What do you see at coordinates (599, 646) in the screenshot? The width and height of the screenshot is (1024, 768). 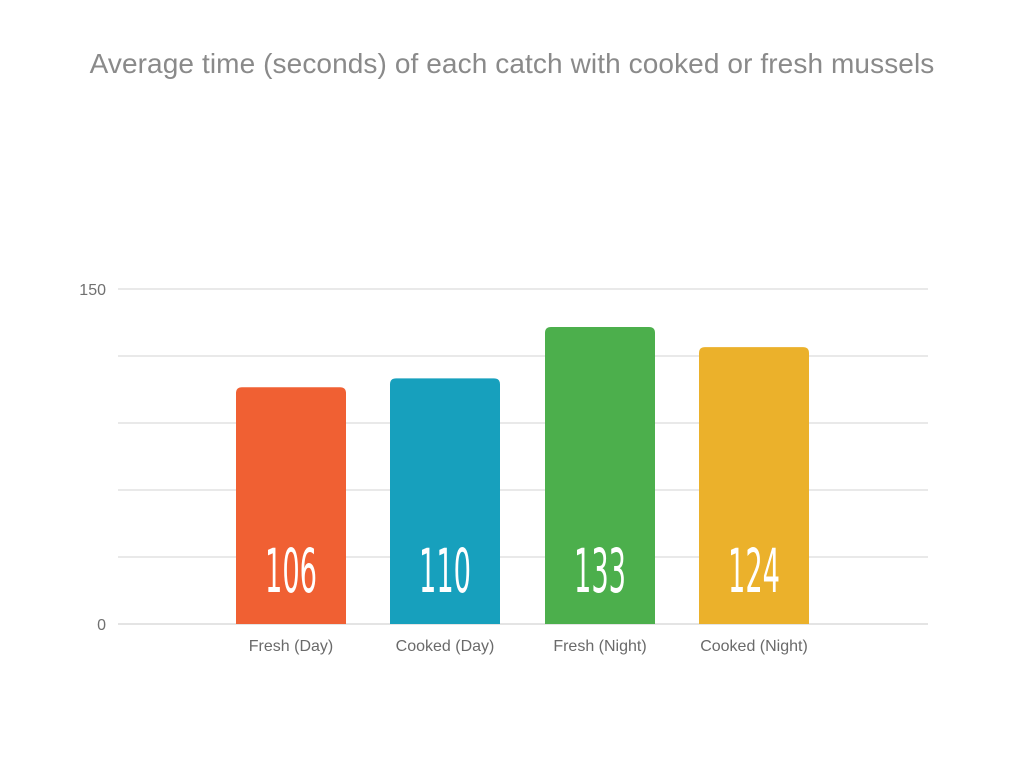 I see `x-category-label: Fresh (Night)` at bounding box center [599, 646].